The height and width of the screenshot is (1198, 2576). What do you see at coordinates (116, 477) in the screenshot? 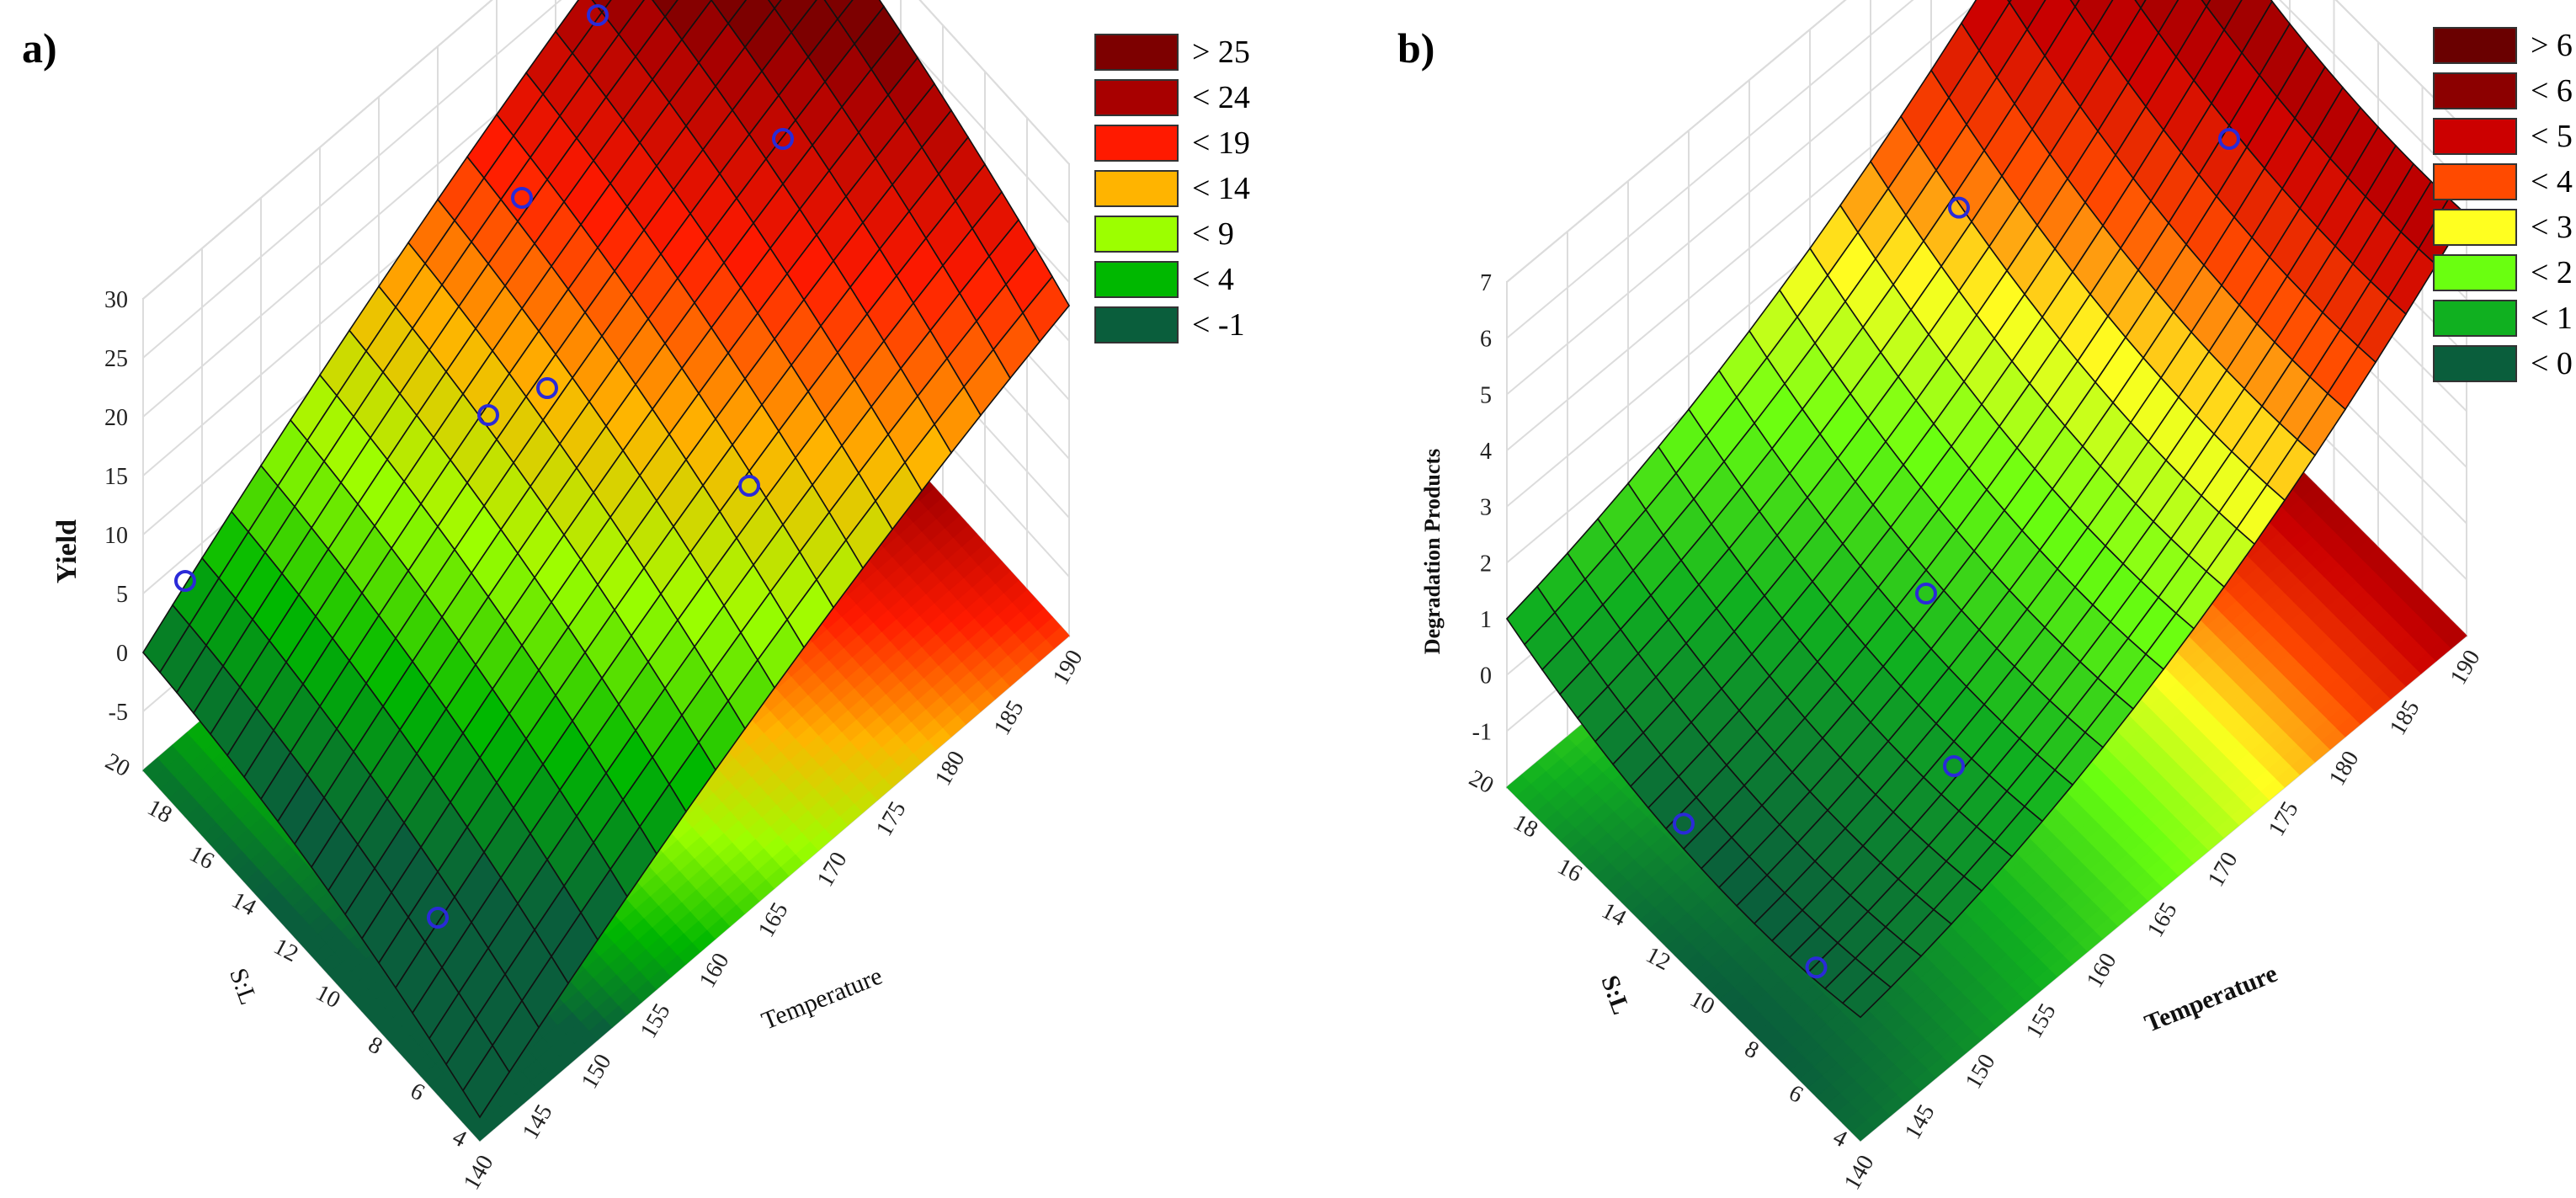
I see `z-tick-label: 15` at bounding box center [116, 477].